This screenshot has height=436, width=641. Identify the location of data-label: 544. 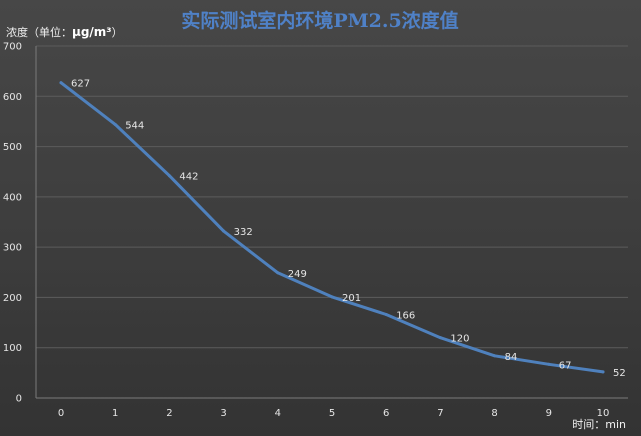
(134, 125).